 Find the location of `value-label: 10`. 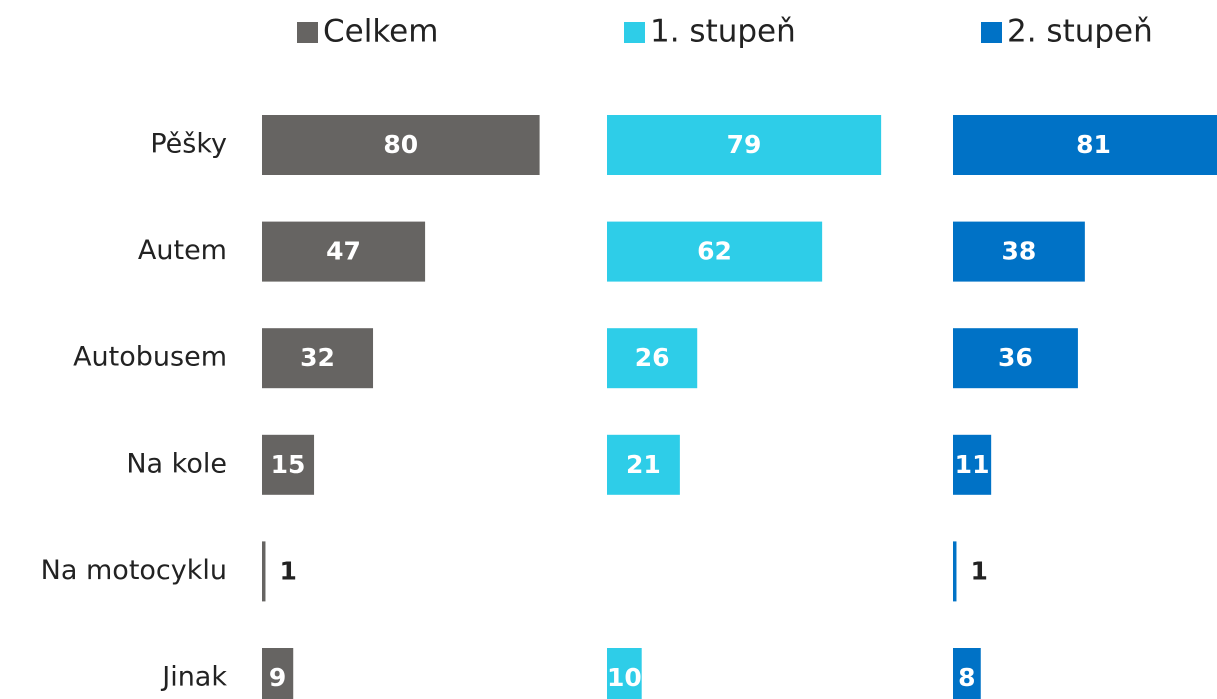

value-label: 10 is located at coordinates (624, 677).